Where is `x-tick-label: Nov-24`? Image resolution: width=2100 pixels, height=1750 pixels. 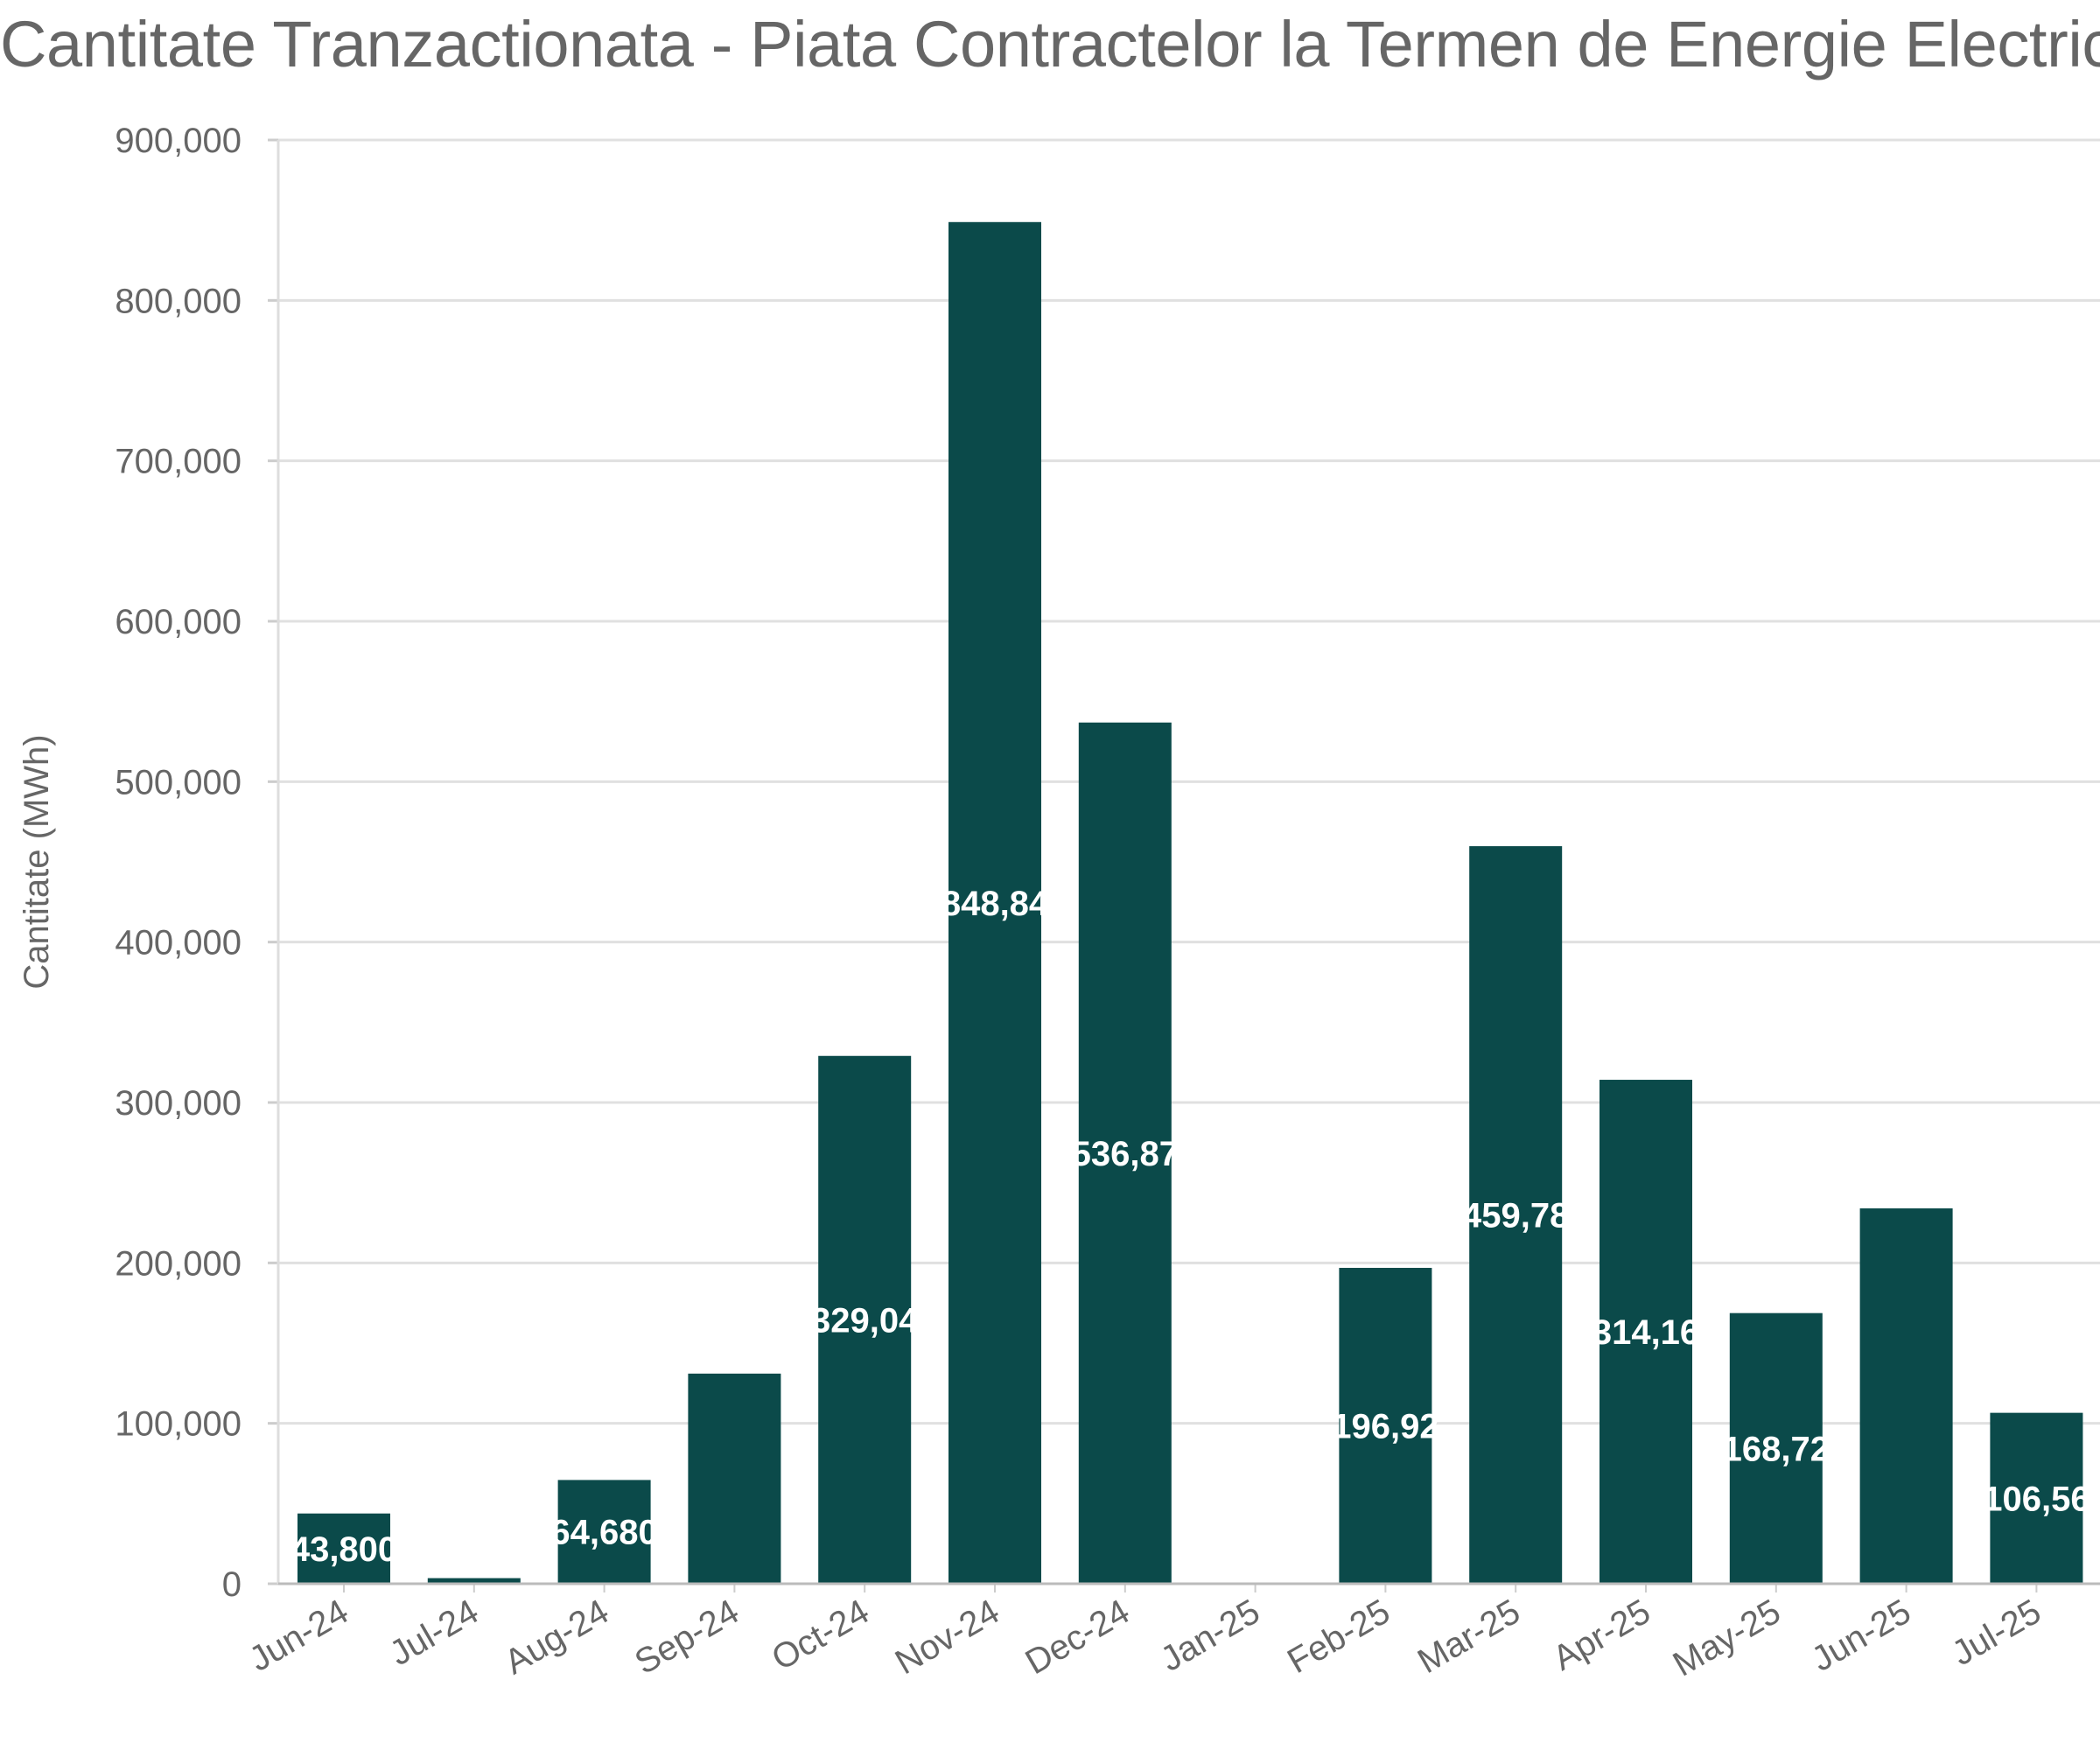 x-tick-label: Nov-24 is located at coordinates (947, 1637).